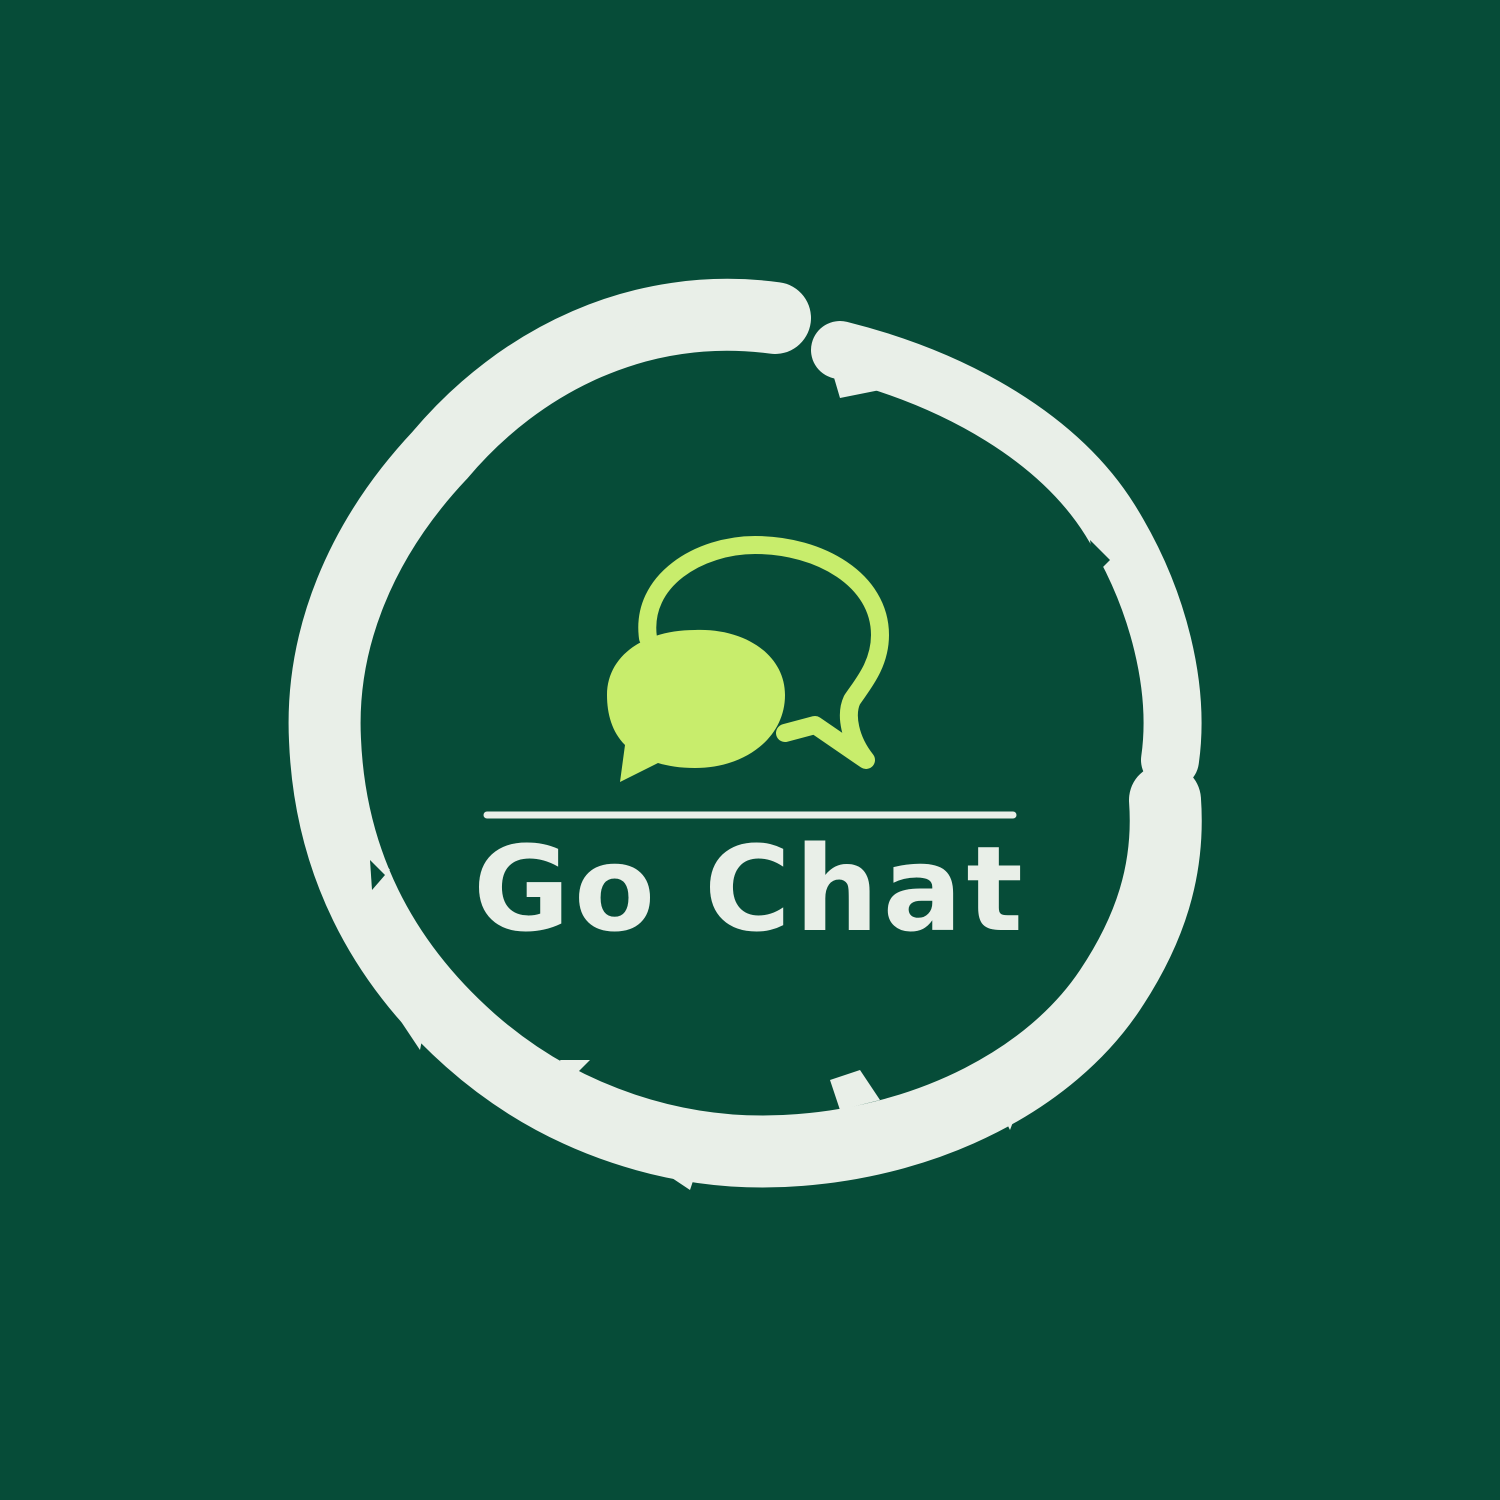 Image resolution: width=1500 pixels, height=1500 pixels. What do you see at coordinates (743, 663) in the screenshot?
I see `chat-bubbles-icon` at bounding box center [743, 663].